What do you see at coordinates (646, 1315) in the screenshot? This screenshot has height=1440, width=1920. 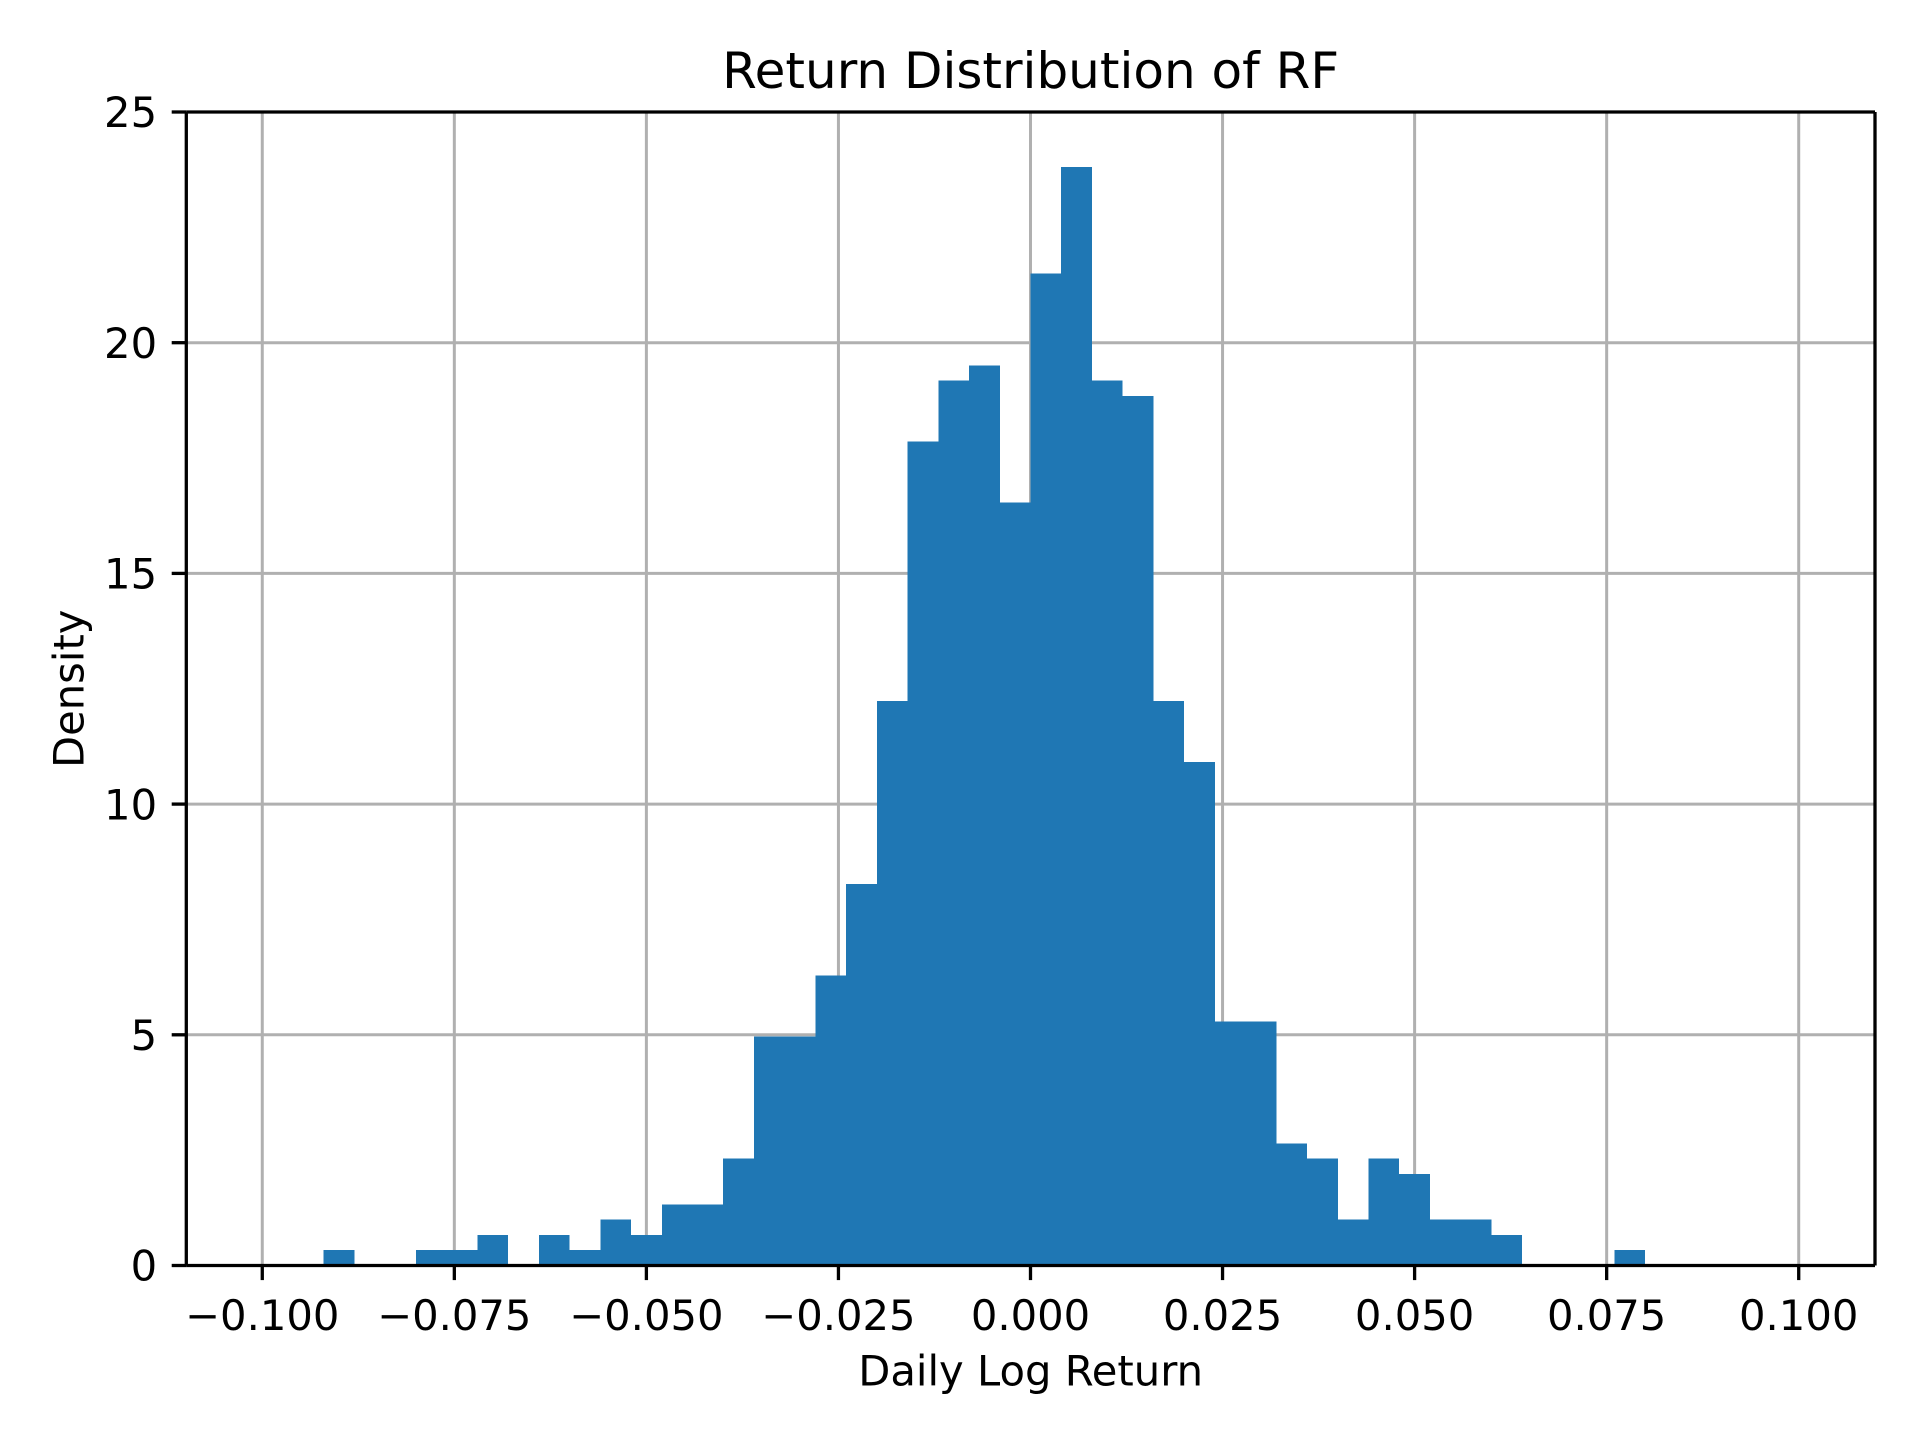 I see `x-tick-label: −0.050` at bounding box center [646, 1315].